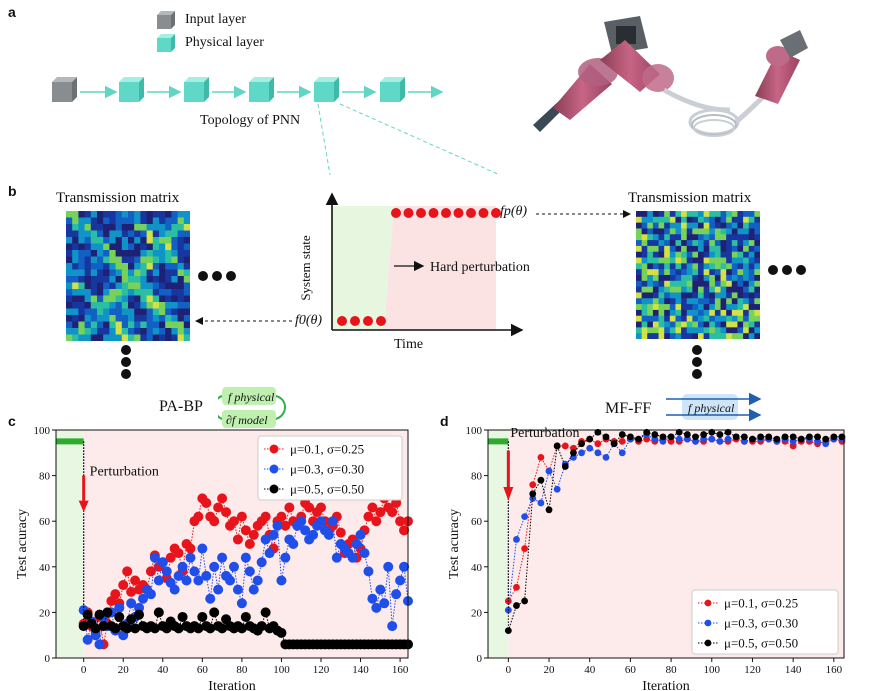 This screenshot has width=872, height=691. What do you see at coordinates (458, 213) in the screenshot?
I see `state-point-after` at bounding box center [458, 213].